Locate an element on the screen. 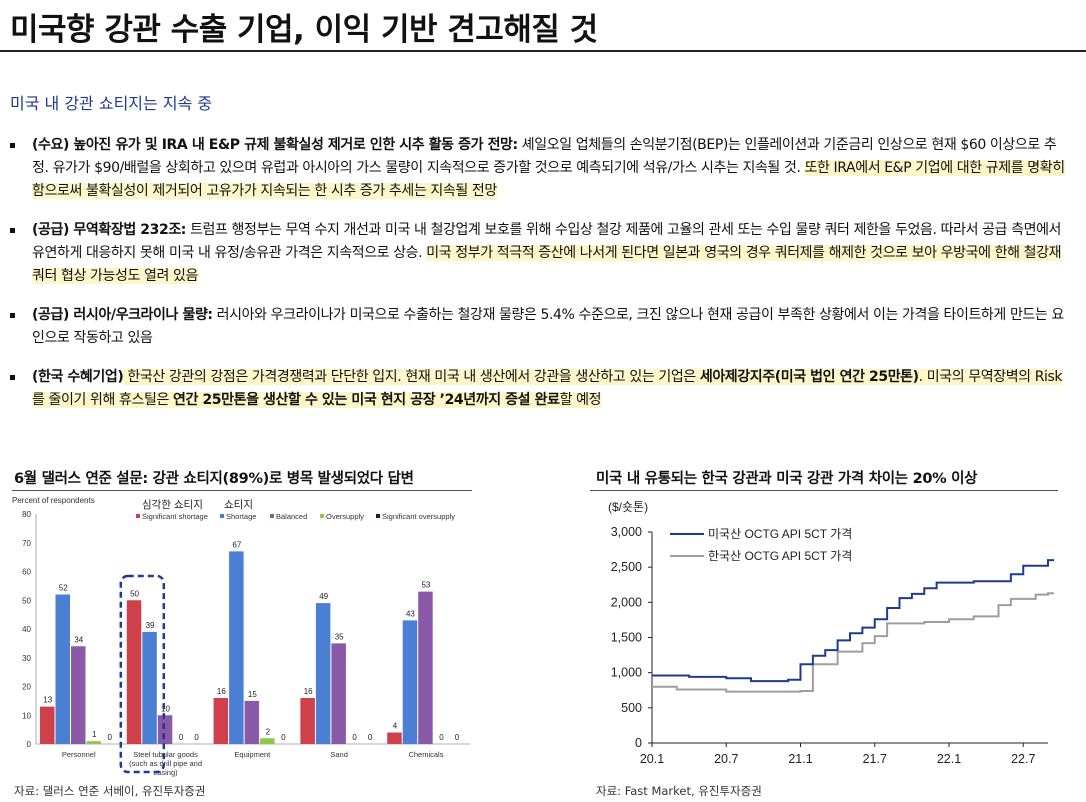 The image size is (1086, 802). x-tick-label: 21.7 is located at coordinates (875, 759).